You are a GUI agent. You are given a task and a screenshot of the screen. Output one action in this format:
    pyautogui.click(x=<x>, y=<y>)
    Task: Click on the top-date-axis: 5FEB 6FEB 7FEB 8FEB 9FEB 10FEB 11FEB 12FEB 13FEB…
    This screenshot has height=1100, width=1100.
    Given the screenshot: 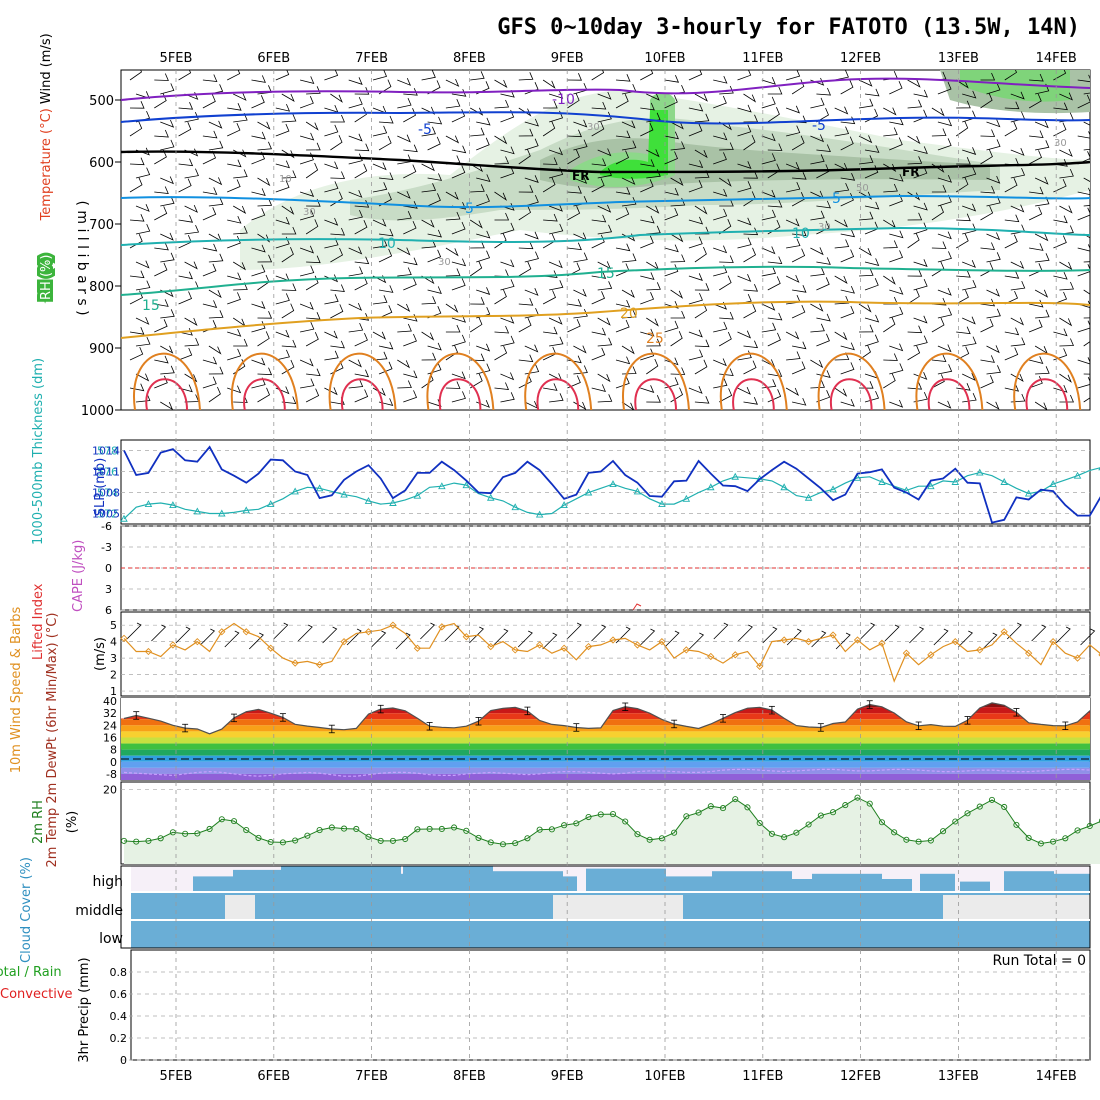 What is the action you would take?
    pyautogui.click(x=618, y=58)
    